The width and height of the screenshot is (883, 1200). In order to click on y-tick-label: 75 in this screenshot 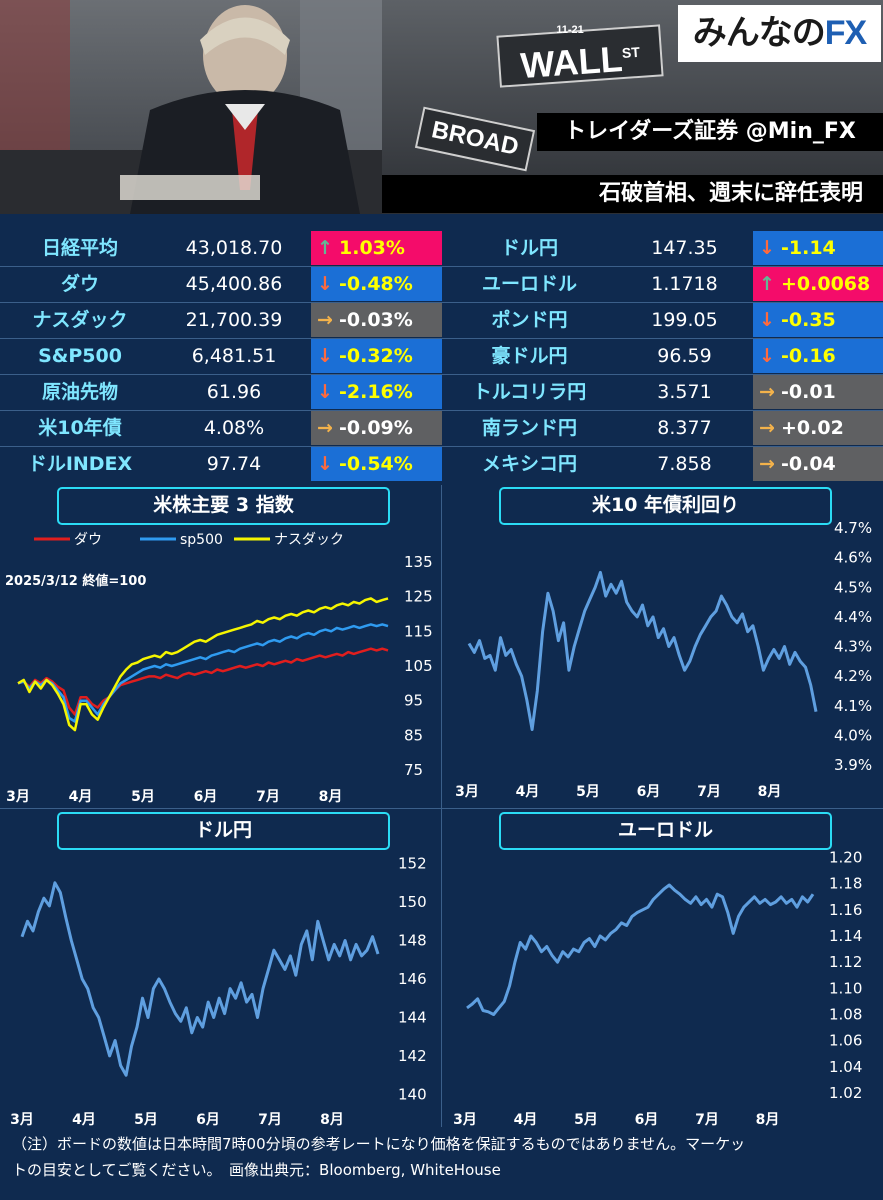, I will do `click(413, 770)`.